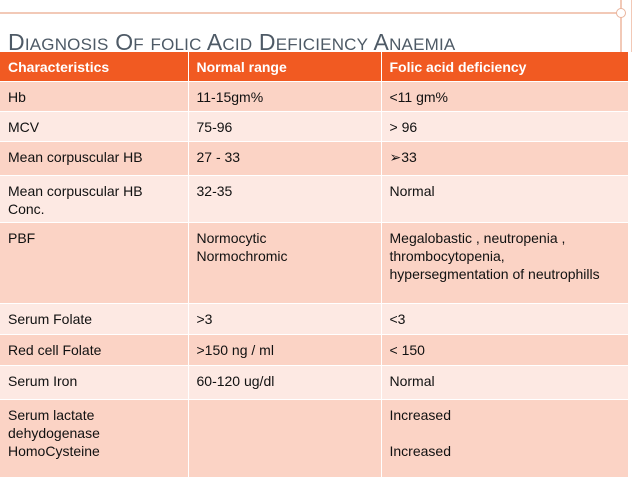 The height and width of the screenshot is (479, 638). I want to click on cell-text-line: Serum lactate, so click(51, 415).